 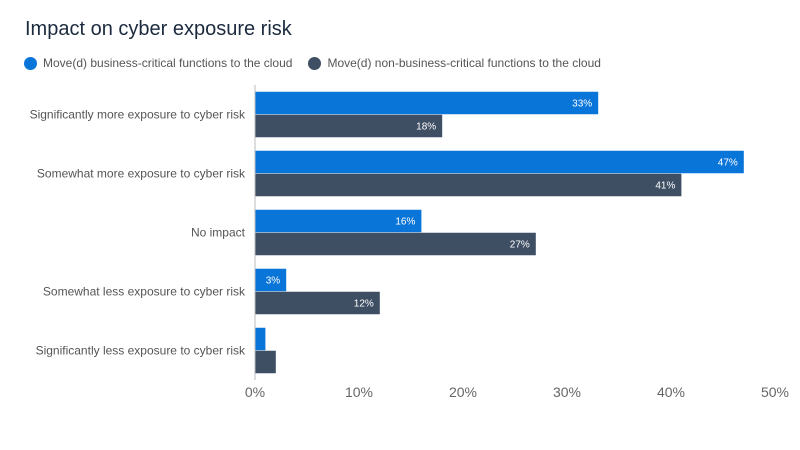 I want to click on category-label-3: Somewhat less exposure to cyber risk, so click(x=144, y=291).